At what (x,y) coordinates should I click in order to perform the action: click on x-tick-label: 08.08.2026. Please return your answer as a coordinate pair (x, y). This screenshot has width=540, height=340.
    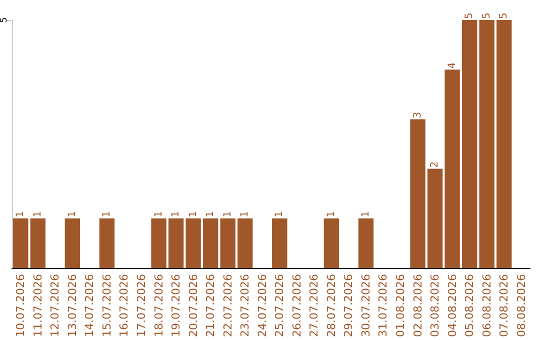
    Looking at the image, I should click on (521, 305).